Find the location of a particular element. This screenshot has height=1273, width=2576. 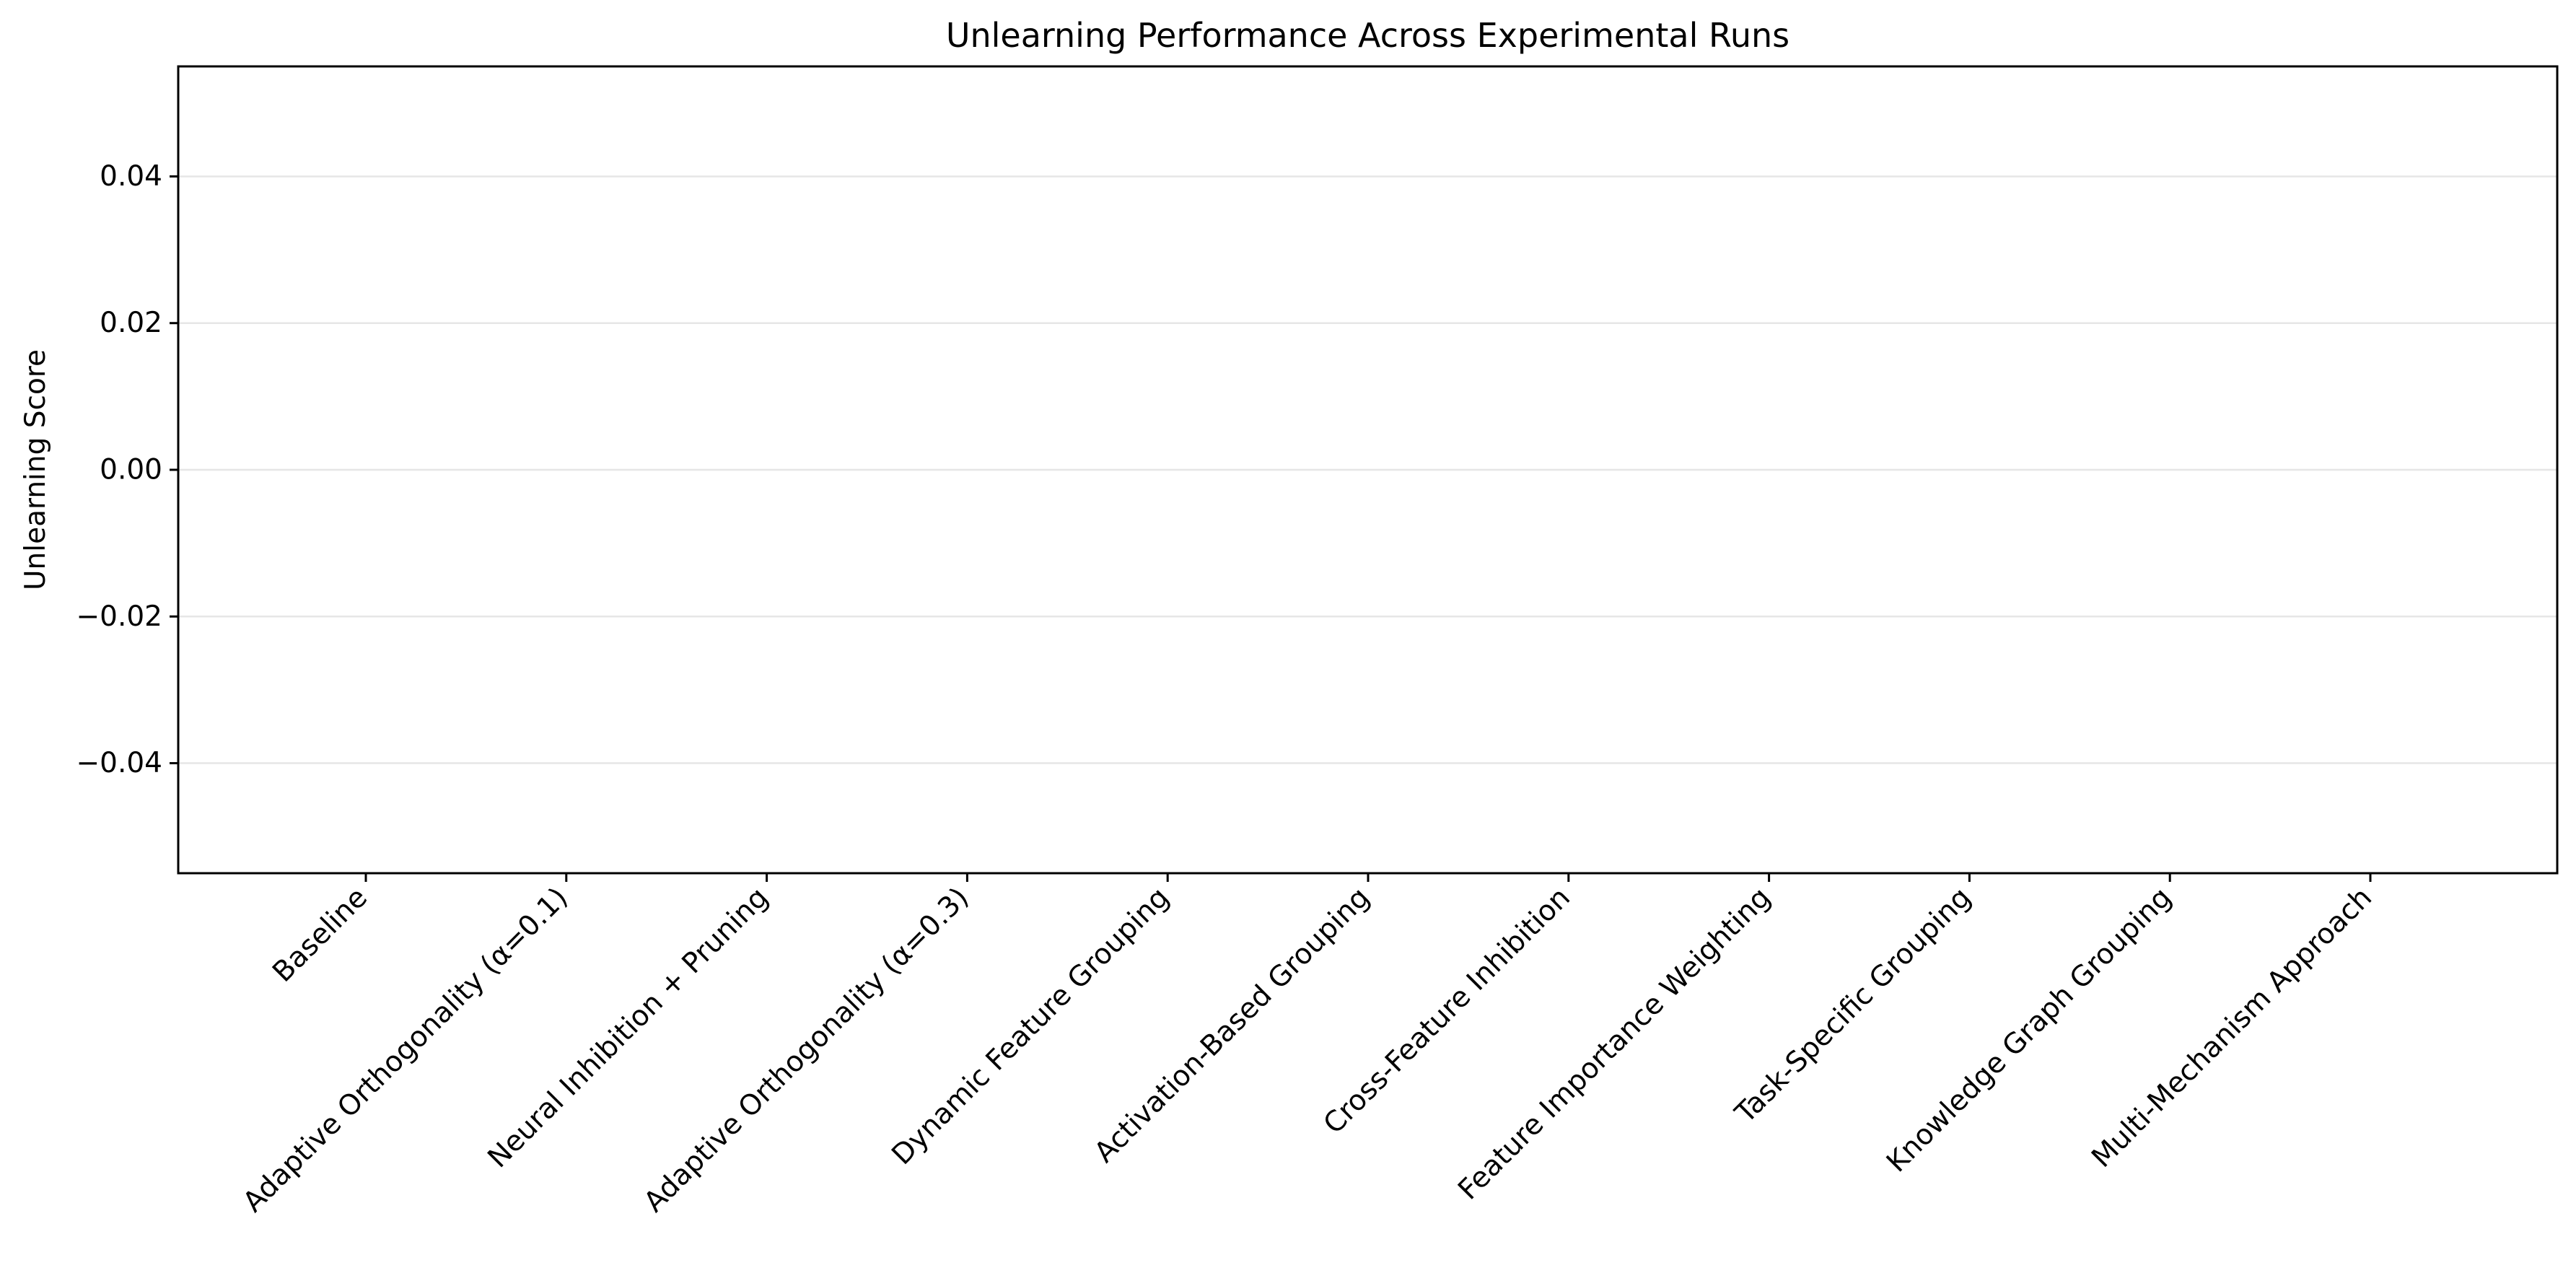

y-axis-label: Unlearning Score is located at coordinates (35, 469).